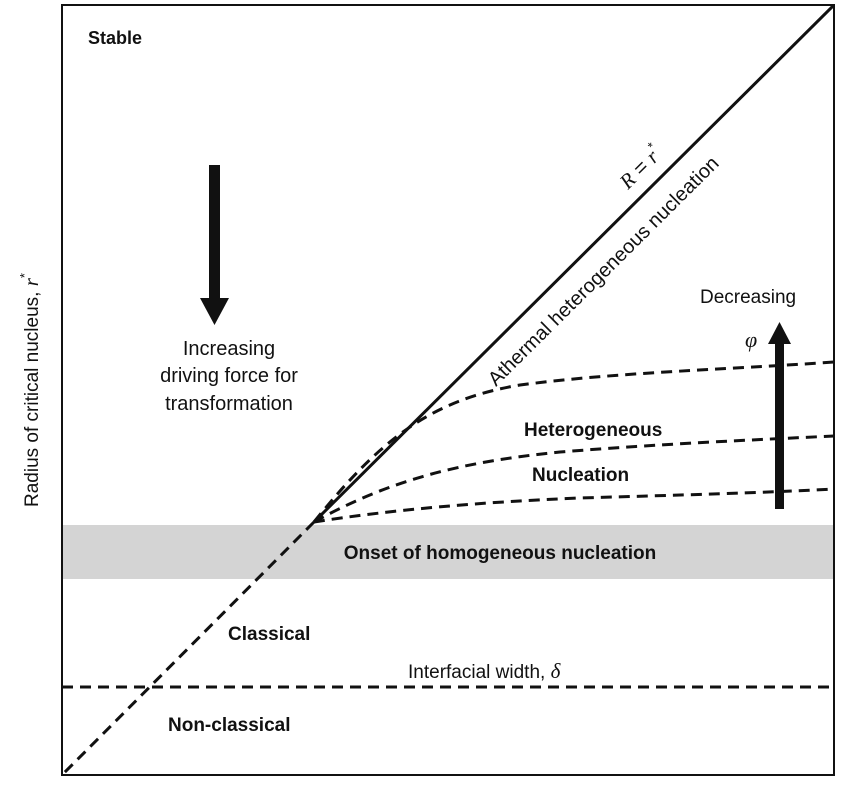 The height and width of the screenshot is (785, 845). What do you see at coordinates (573, 505) in the screenshot?
I see `heterogeneous-curve-lower` at bounding box center [573, 505].